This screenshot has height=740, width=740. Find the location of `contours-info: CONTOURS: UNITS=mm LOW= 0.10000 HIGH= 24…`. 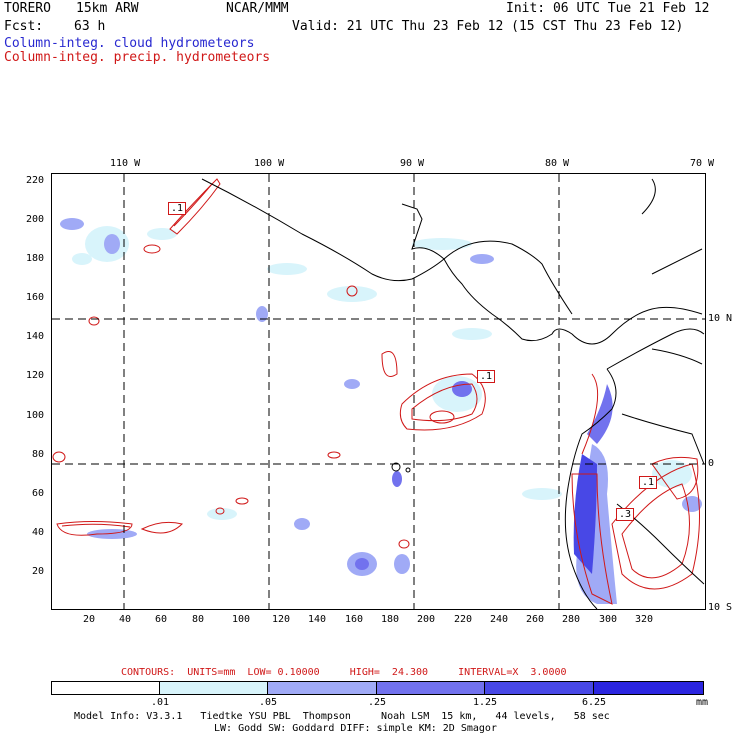

contours-info: CONTOURS: UNITS=mm LOW= 0.10000 HIGH= 24… is located at coordinates (344, 672).